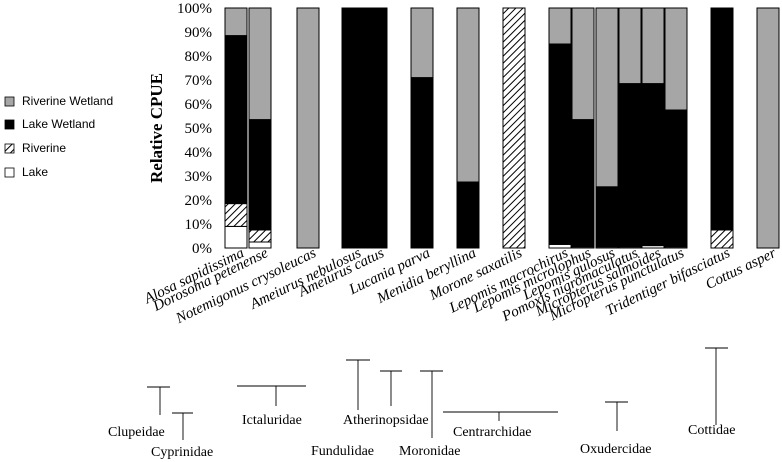 Image resolution: width=782 pixels, height=462 pixels. What do you see at coordinates (199, 201) in the screenshot?
I see `y-tick-label: 20%` at bounding box center [199, 201].